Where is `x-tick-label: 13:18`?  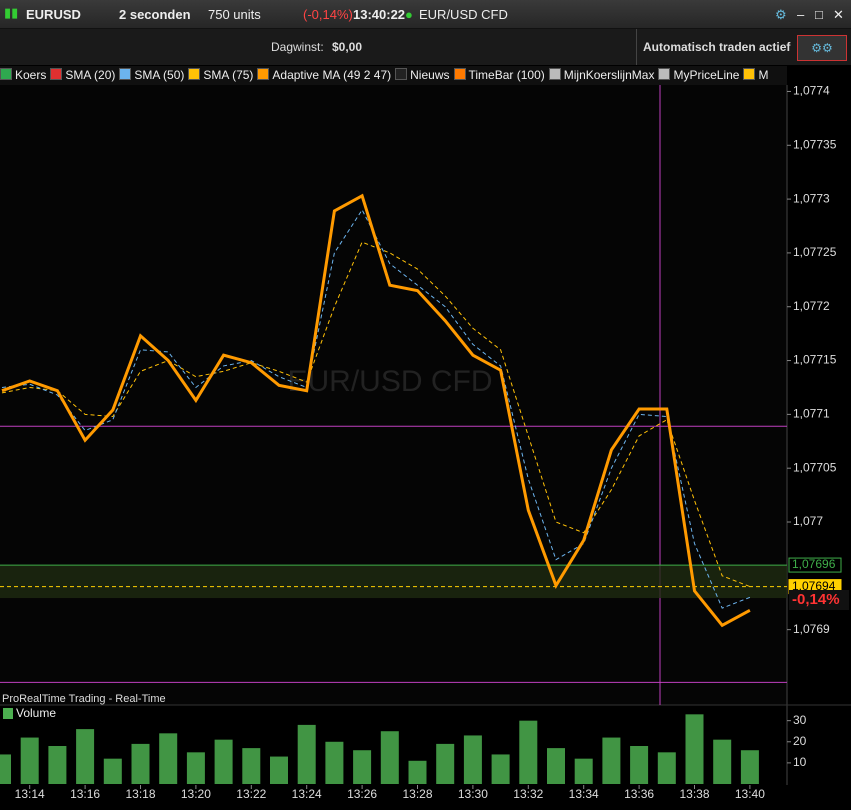
x-tick-label: 13:18 is located at coordinates (140, 794).